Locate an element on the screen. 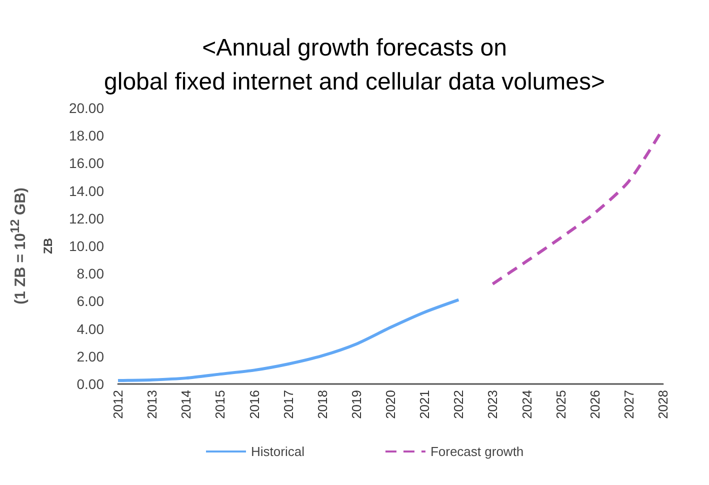 This screenshot has width=709, height=485. x-tick-label: 2026 is located at coordinates (594, 404).